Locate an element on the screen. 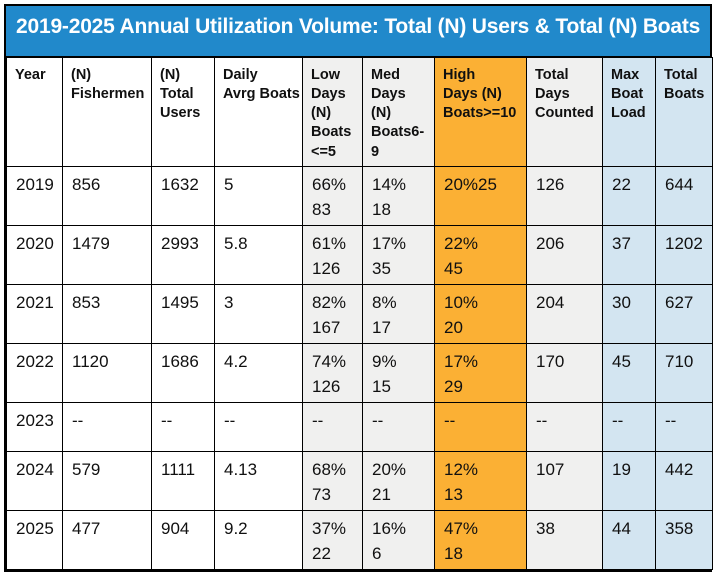 The width and height of the screenshot is (719, 572). cell-2019-total-boats: 644 is located at coordinates (684, 195).